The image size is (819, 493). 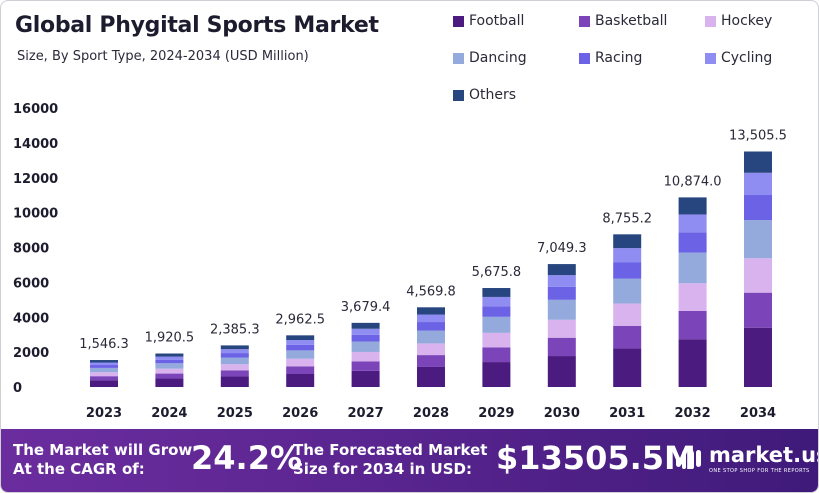 I want to click on x-tick-label: 2024, so click(x=169, y=413).